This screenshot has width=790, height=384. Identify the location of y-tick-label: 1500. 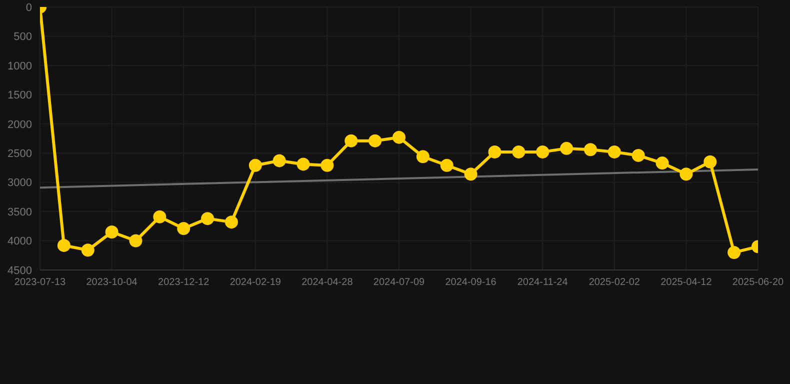
(20, 96).